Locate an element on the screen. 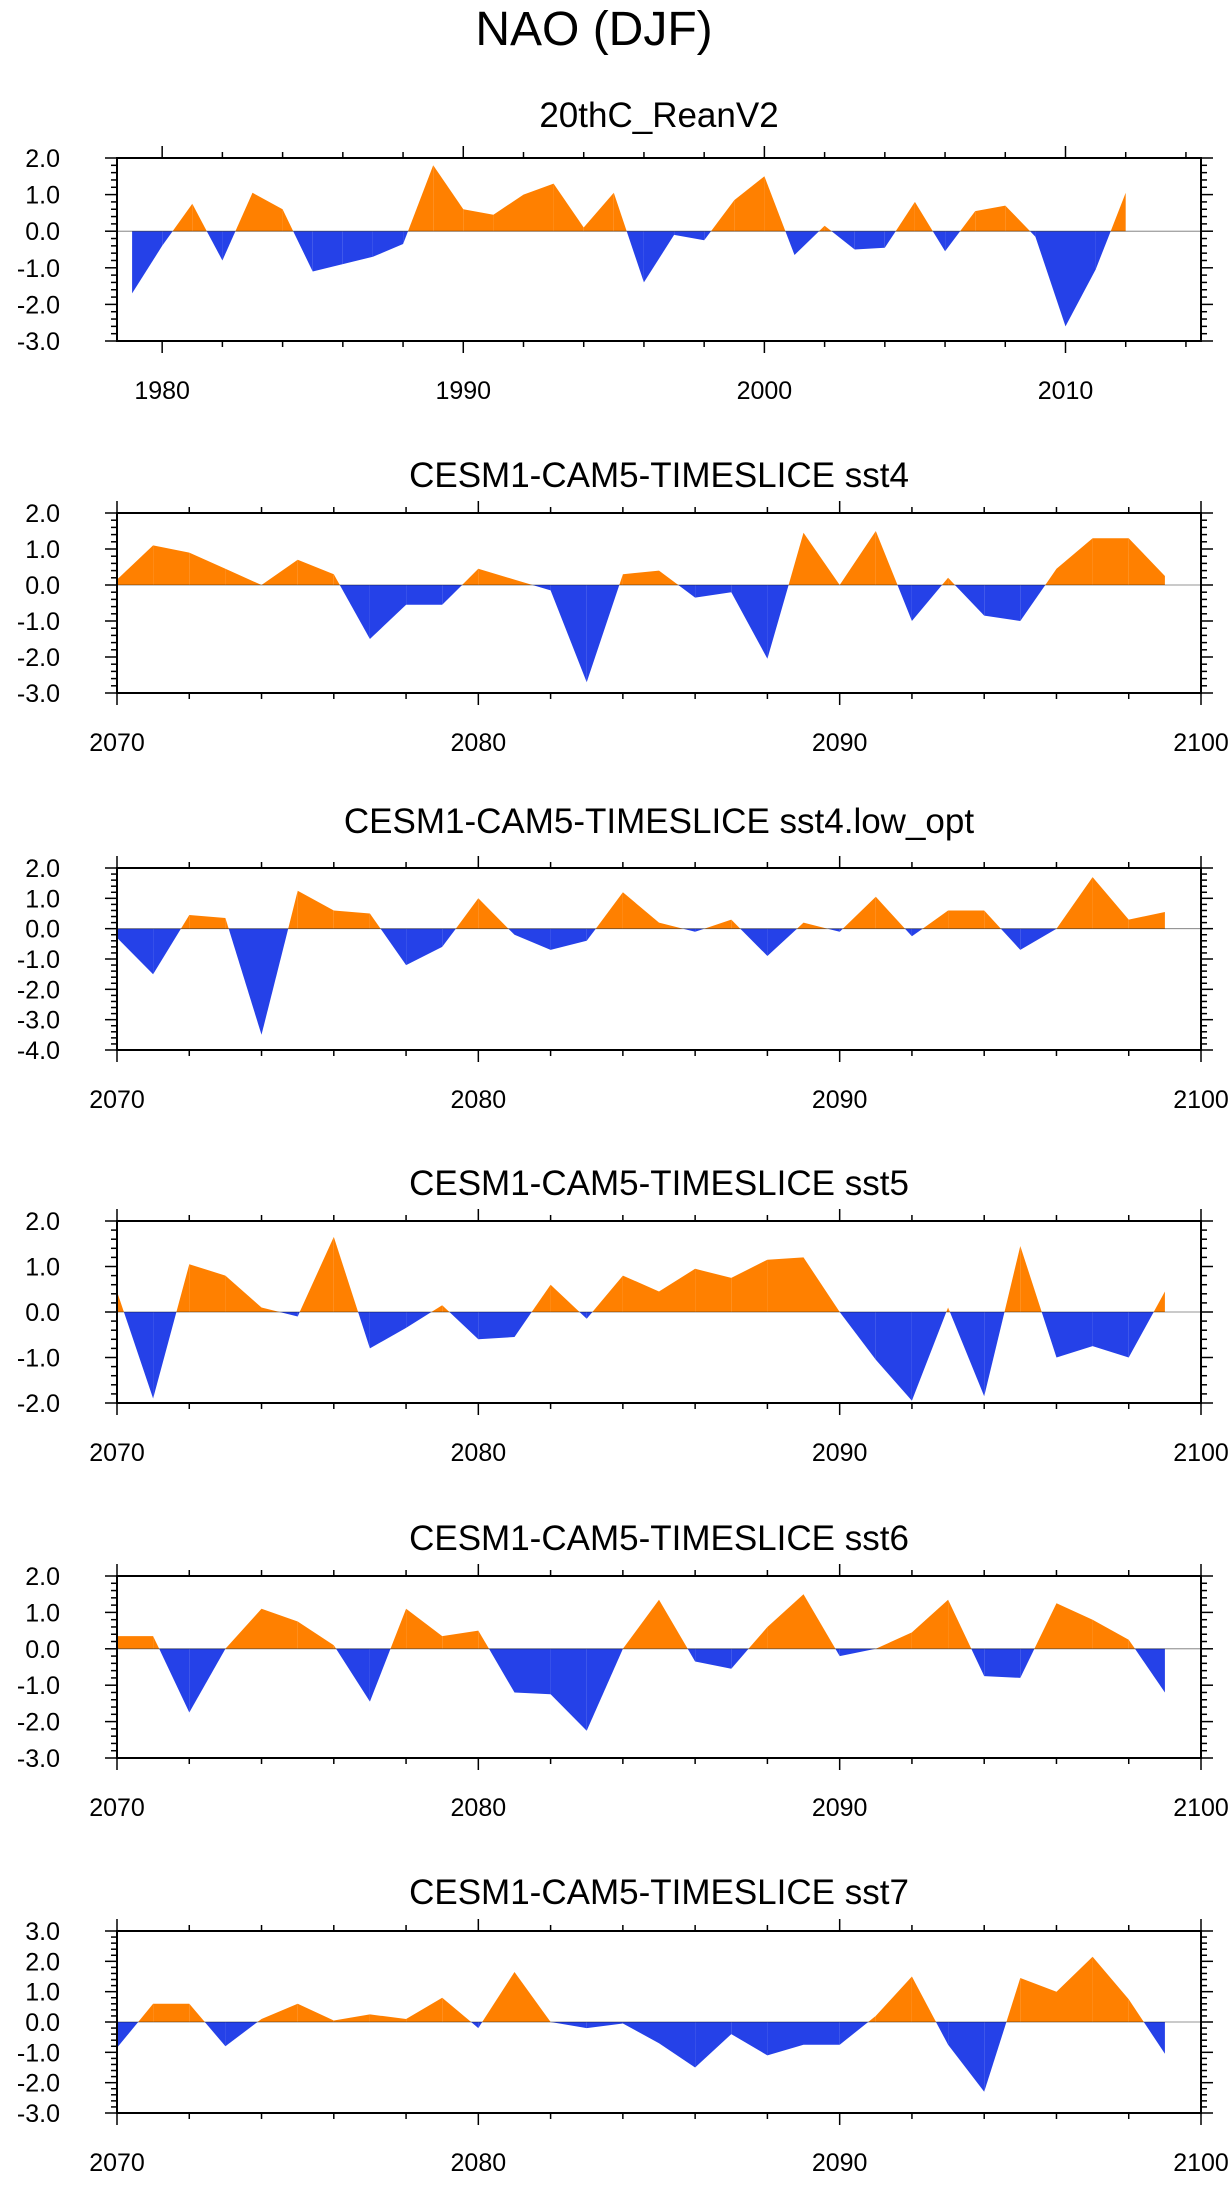 Image resolution: width=1229 pixels, height=2185 pixels. x-tick-label: 1990 is located at coordinates (463, 391).